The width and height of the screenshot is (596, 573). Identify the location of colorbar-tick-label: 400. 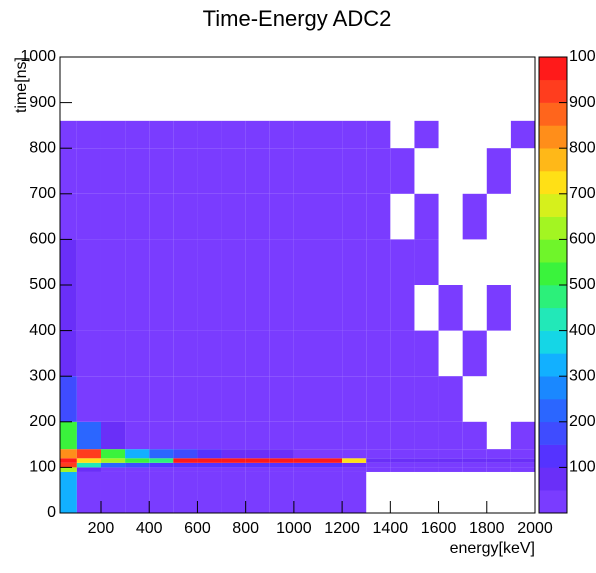
(582, 330).